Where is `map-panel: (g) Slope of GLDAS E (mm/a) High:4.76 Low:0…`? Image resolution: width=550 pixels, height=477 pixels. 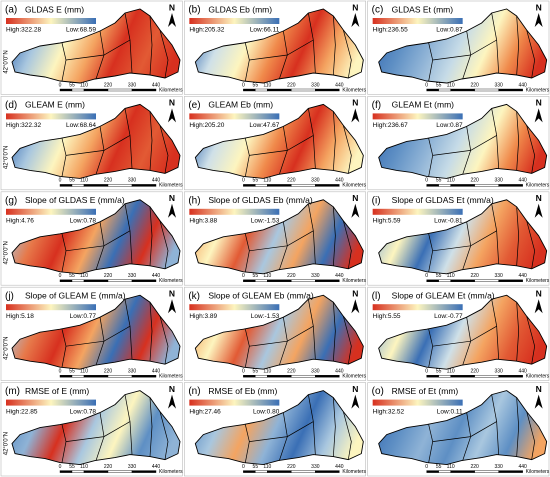 map-panel: (g) Slope of GLDAS E (mm/a) High:4.76 Low:0… is located at coordinates (91, 238).